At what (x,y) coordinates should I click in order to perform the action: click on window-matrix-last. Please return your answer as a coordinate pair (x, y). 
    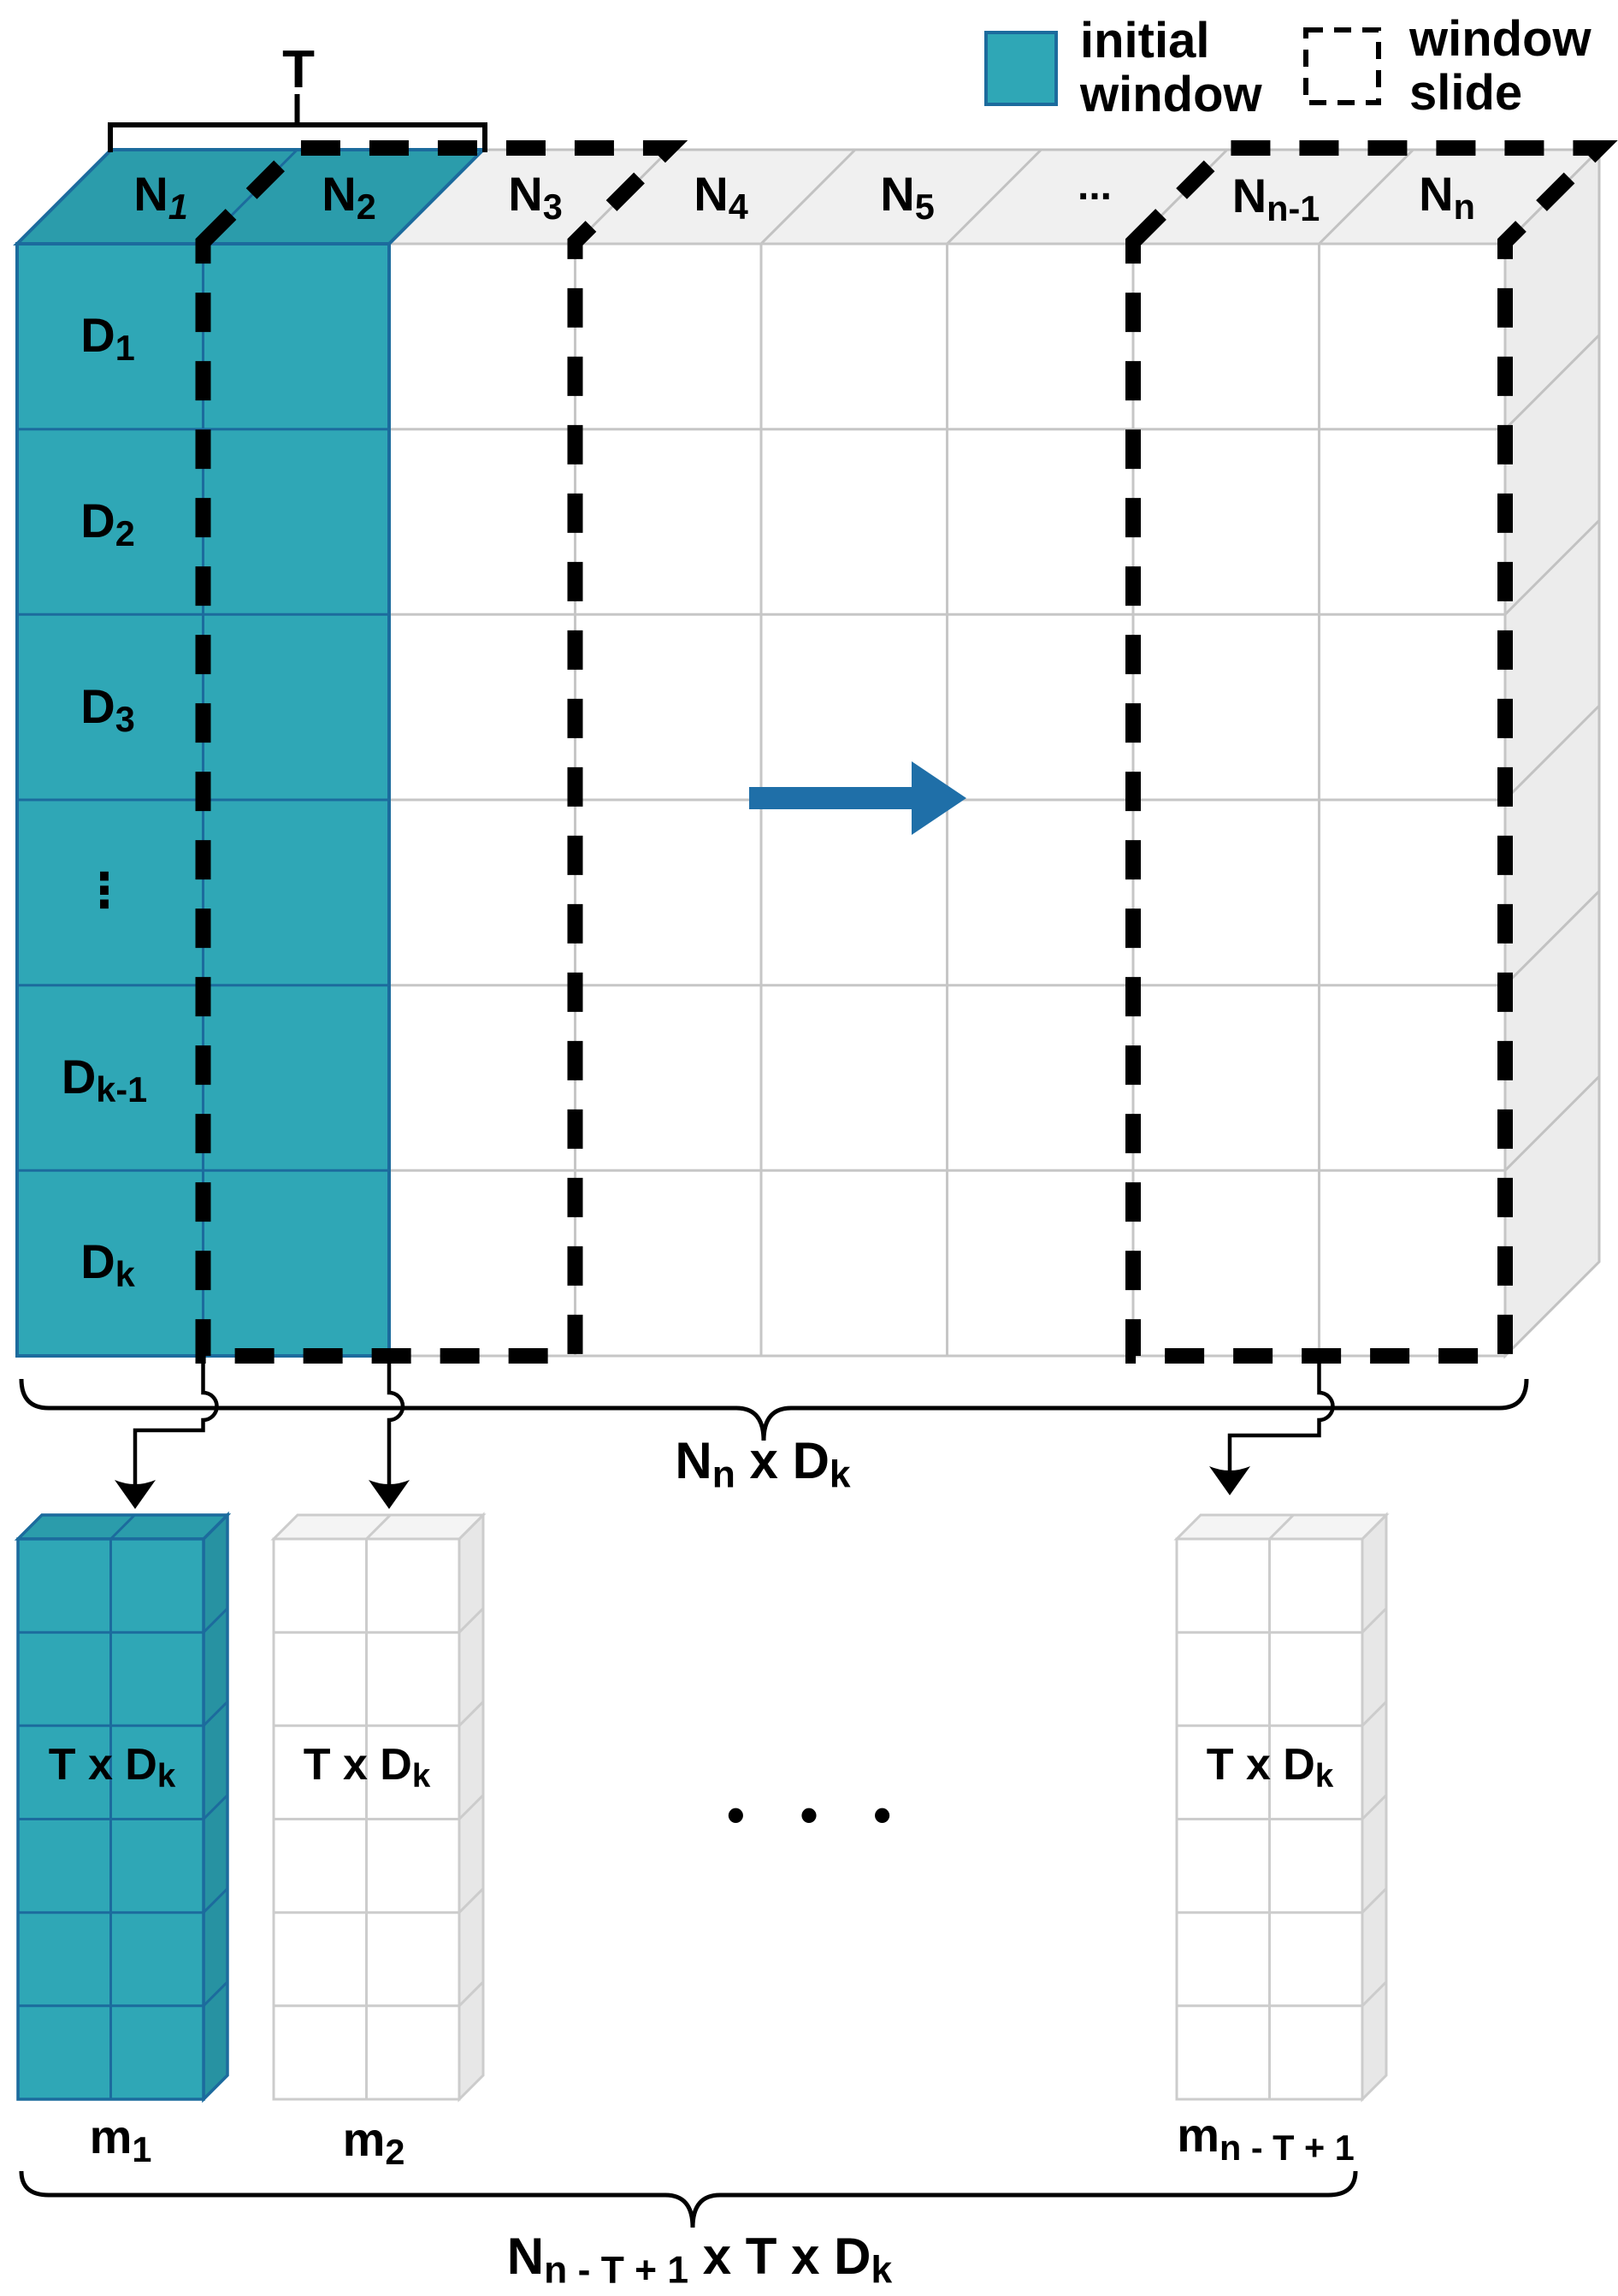
    Looking at the image, I should click on (1281, 1807).